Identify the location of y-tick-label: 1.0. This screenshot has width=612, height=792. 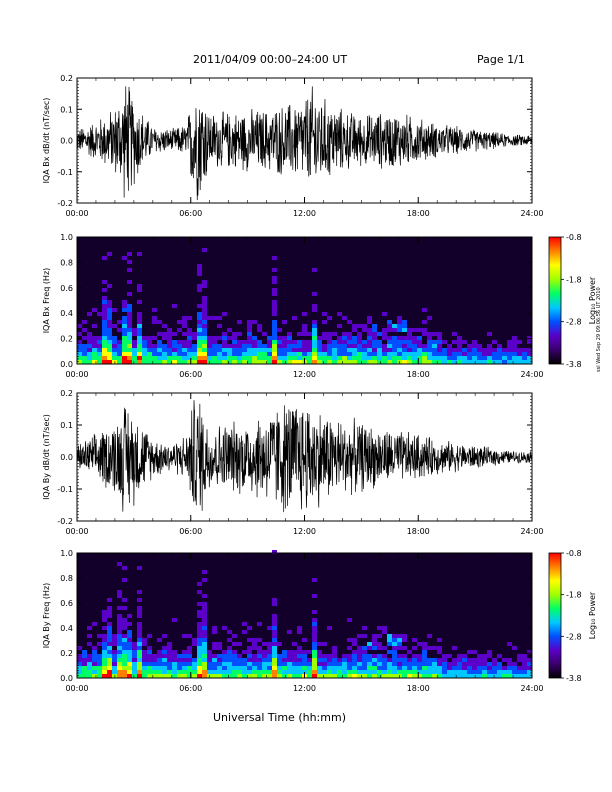
(66, 237).